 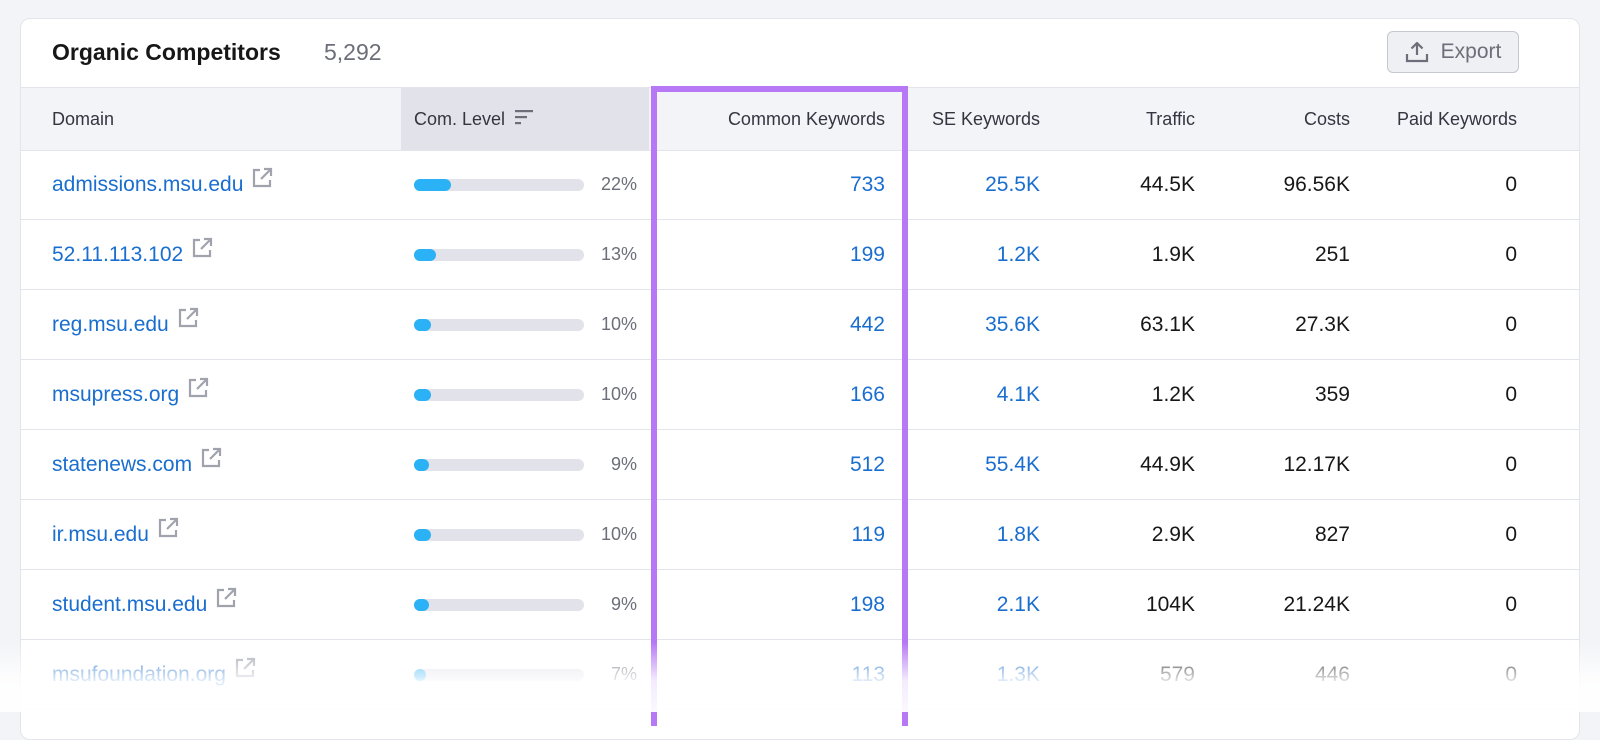 What do you see at coordinates (116, 394) in the screenshot?
I see `domain-link: msupress.org` at bounding box center [116, 394].